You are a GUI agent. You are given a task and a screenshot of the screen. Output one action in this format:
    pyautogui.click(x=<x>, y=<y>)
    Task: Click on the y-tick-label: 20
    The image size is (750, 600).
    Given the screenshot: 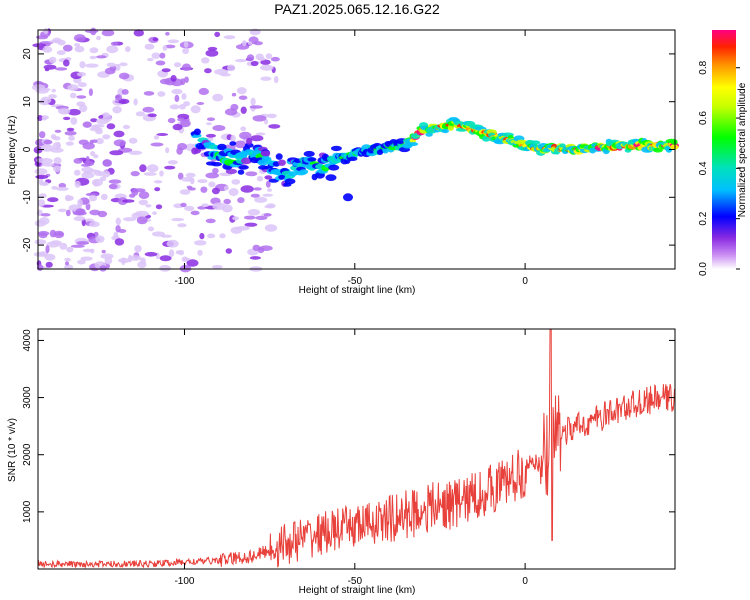 What is the action you would take?
    pyautogui.click(x=27, y=54)
    